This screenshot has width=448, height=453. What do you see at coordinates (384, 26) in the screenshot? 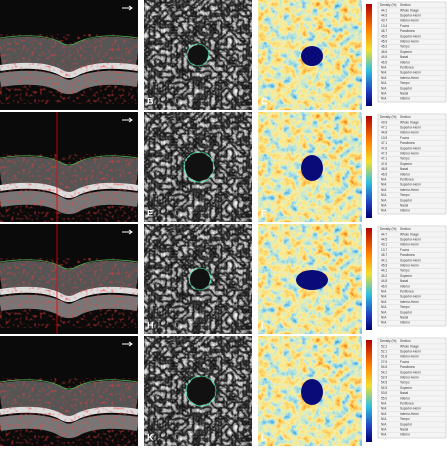
I see `table-value: 13.4` at bounding box center [384, 26].